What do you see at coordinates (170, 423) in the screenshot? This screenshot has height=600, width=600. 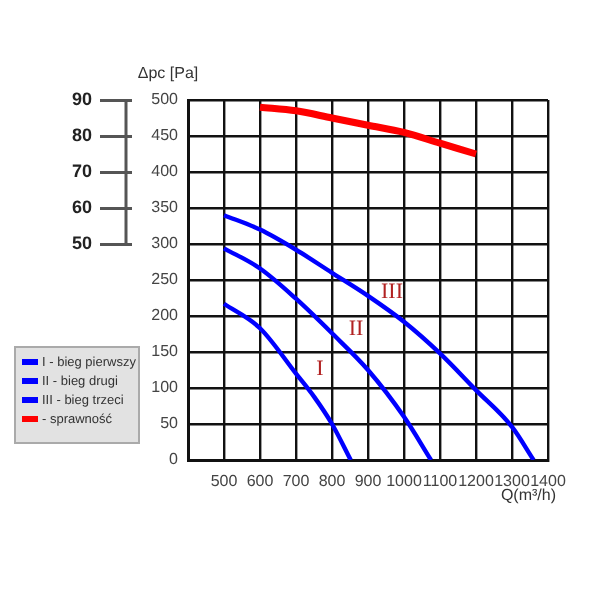 I see `y-tick-label: 50` at bounding box center [170, 423].